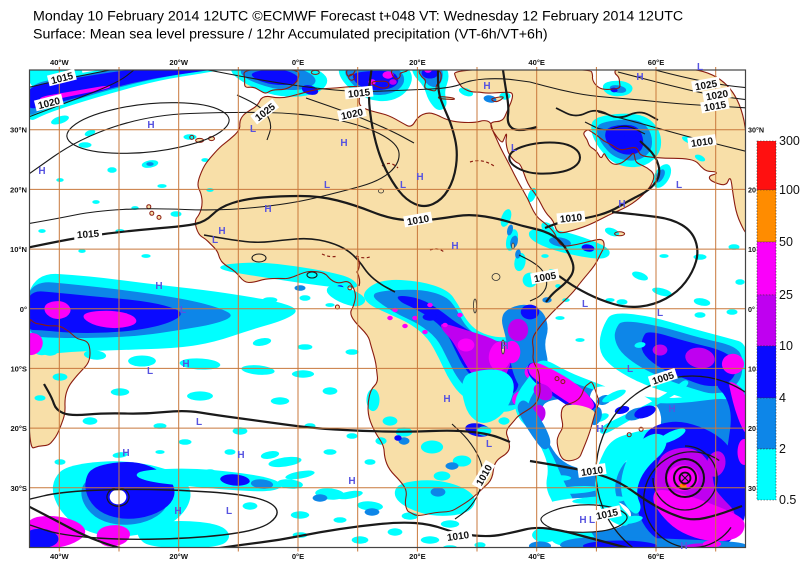 The width and height of the screenshot is (807, 568). What do you see at coordinates (782, 398) in the screenshot?
I see `svg-text: 4` at bounding box center [782, 398].